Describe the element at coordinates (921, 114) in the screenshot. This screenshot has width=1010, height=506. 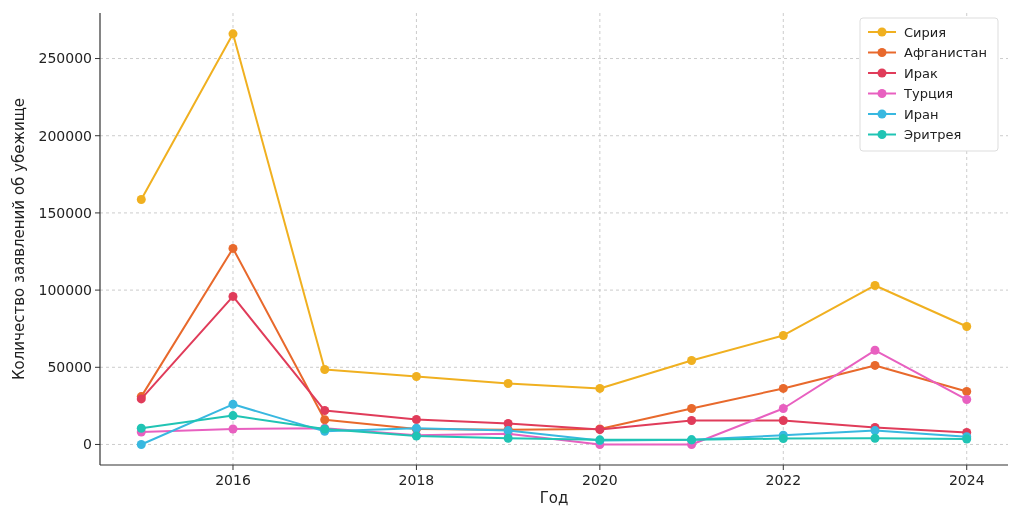
I see `legend-label: Иран` at that location.